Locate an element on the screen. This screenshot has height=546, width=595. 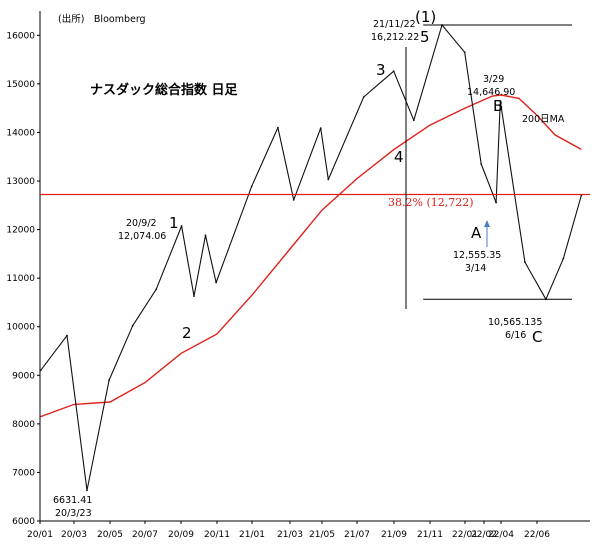
x-tick-label: 22/04 is located at coordinates (501, 535).